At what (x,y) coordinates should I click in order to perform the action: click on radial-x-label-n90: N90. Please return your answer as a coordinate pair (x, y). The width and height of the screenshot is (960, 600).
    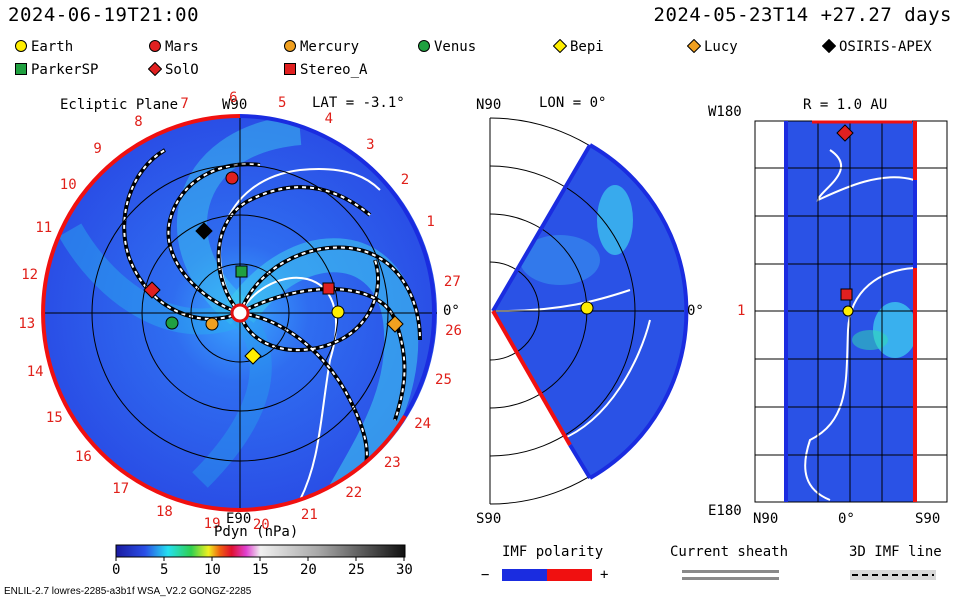
    Looking at the image, I should click on (766, 519).